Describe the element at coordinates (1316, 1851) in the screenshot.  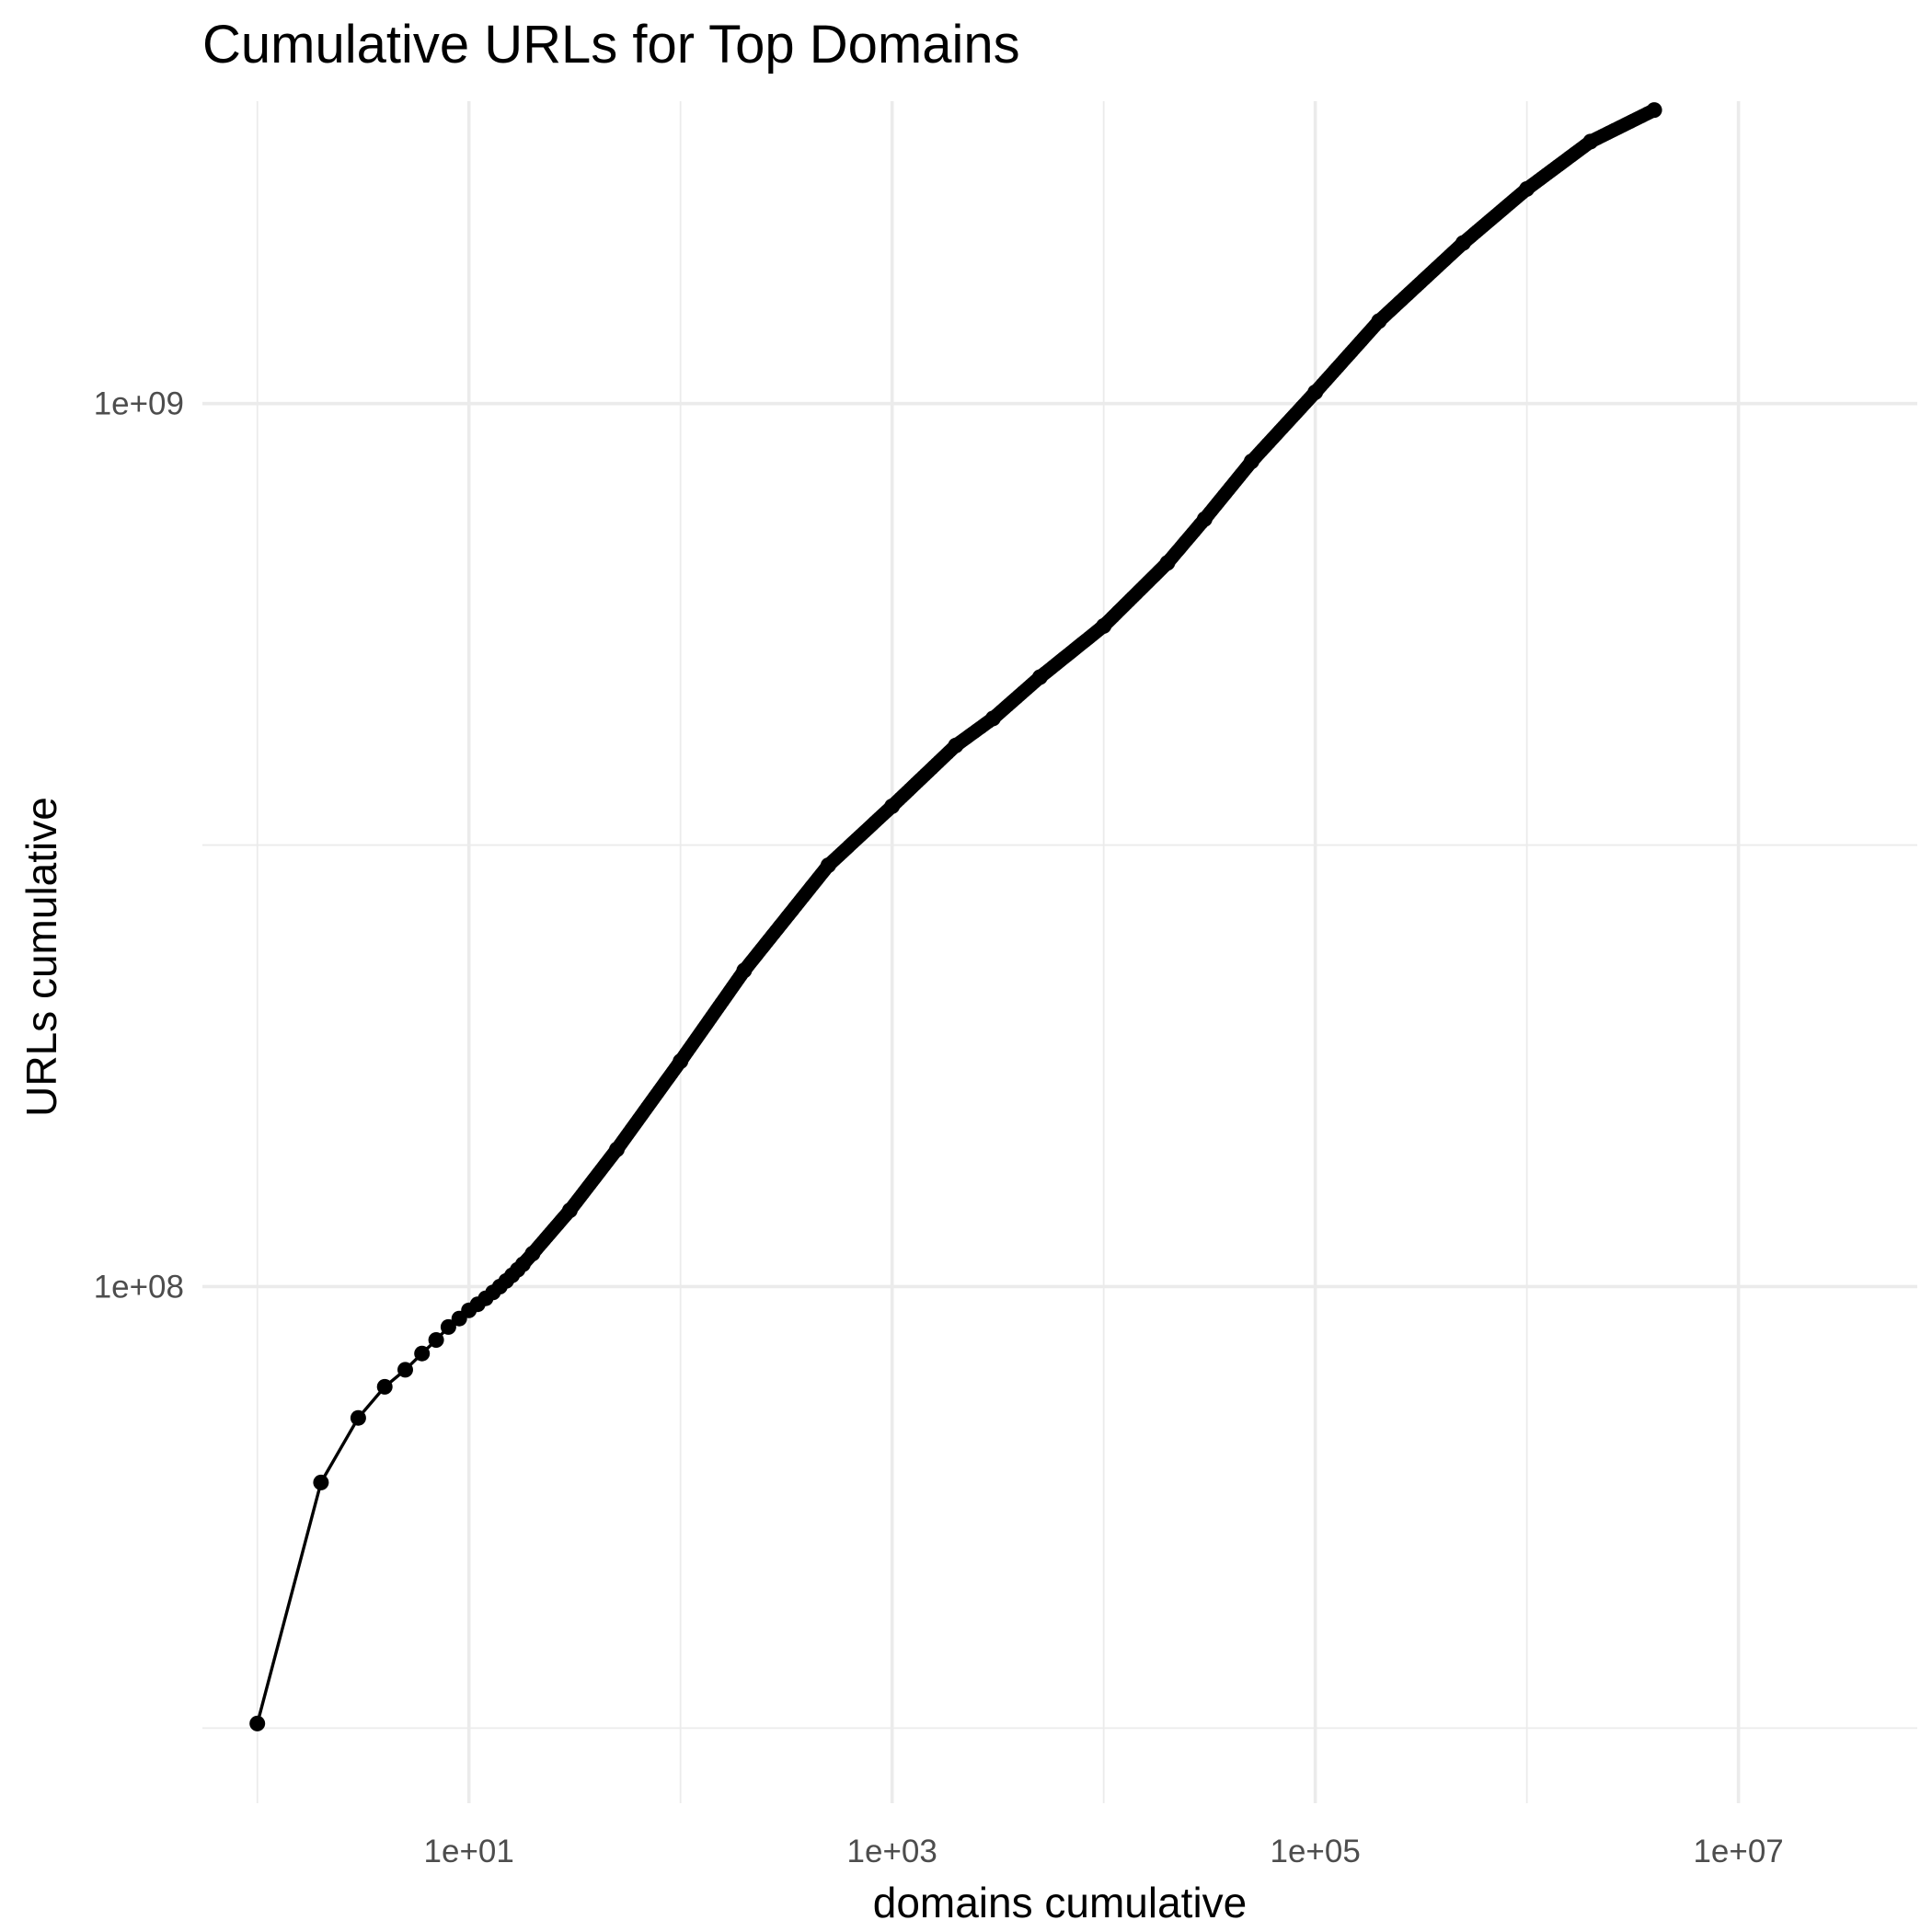
I see `x-tick-label: 1e+05` at that location.